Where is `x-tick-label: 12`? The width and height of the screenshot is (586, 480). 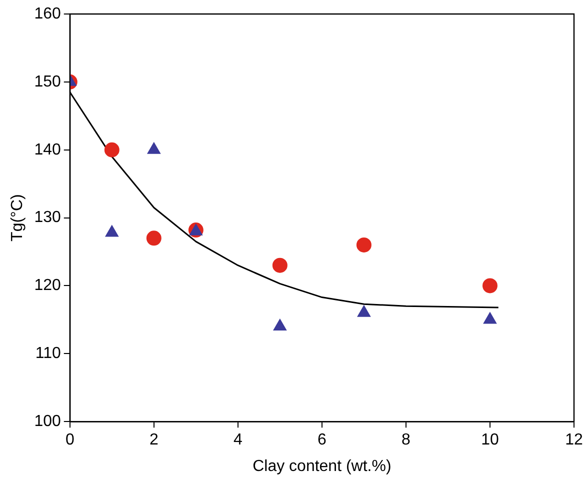
x-tick-label: 12 is located at coordinates (574, 440).